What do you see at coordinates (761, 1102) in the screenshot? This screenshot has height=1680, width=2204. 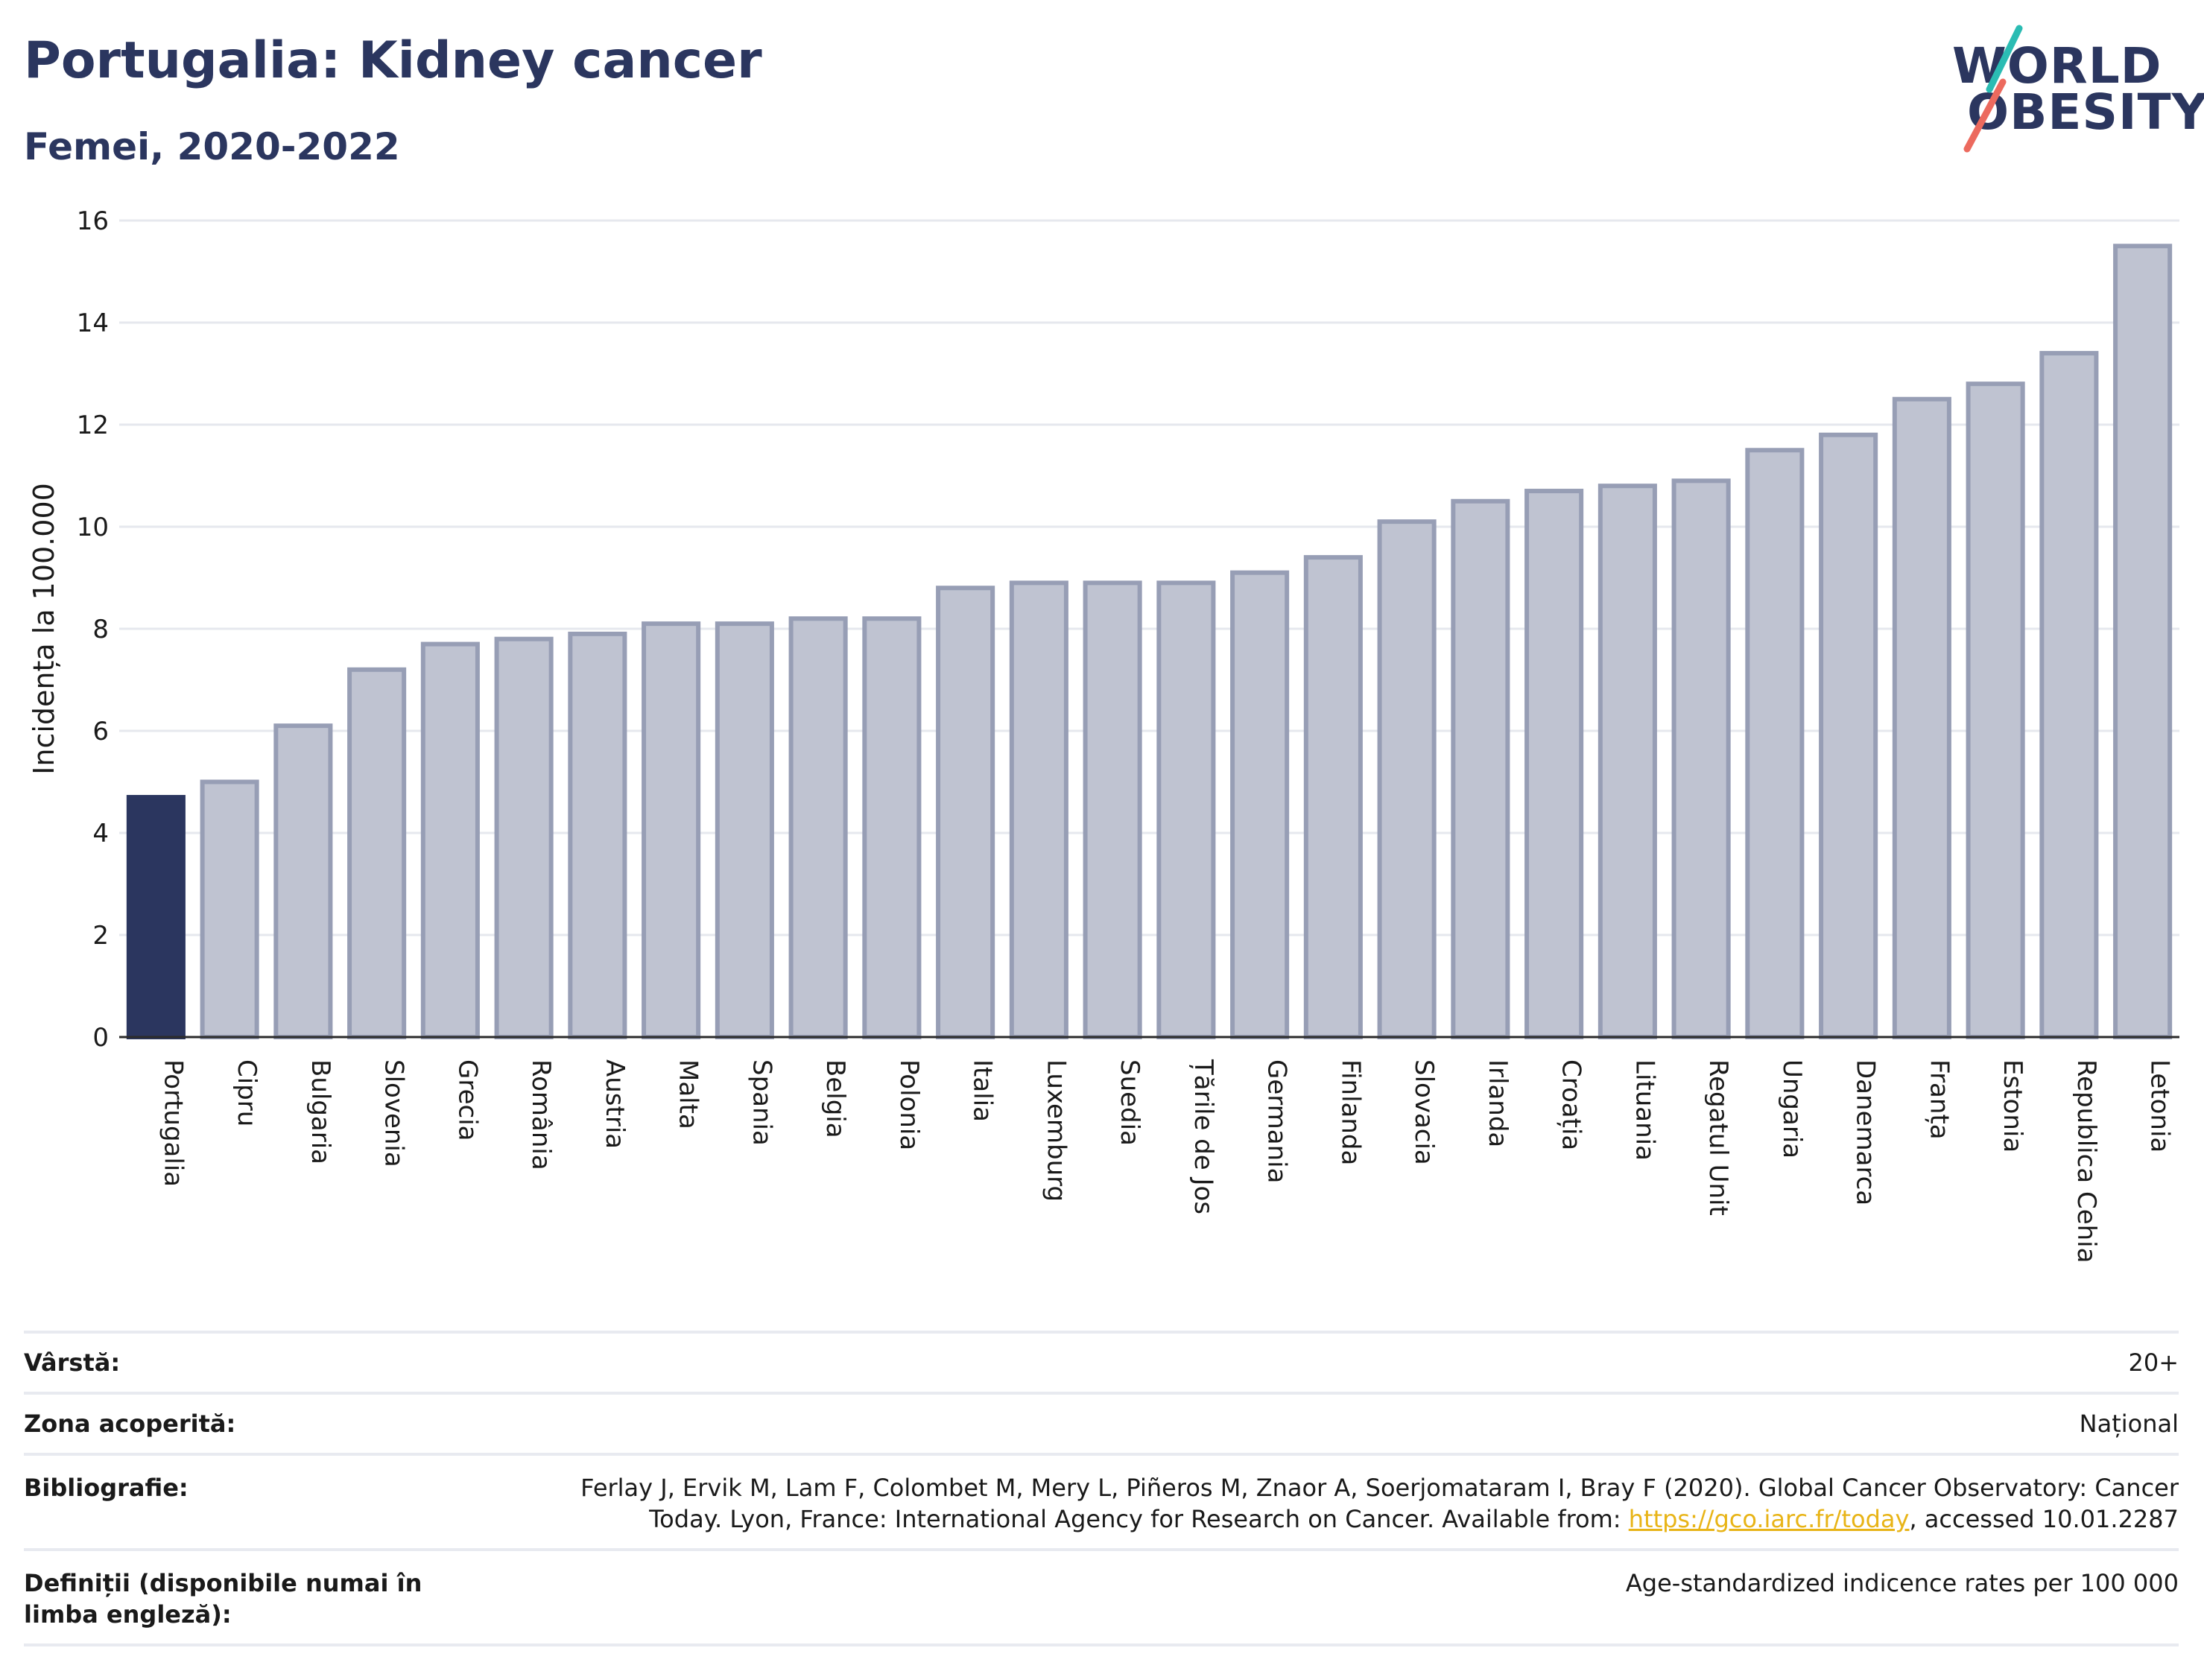 I see `x-tick-label: Spania` at bounding box center [761, 1102].